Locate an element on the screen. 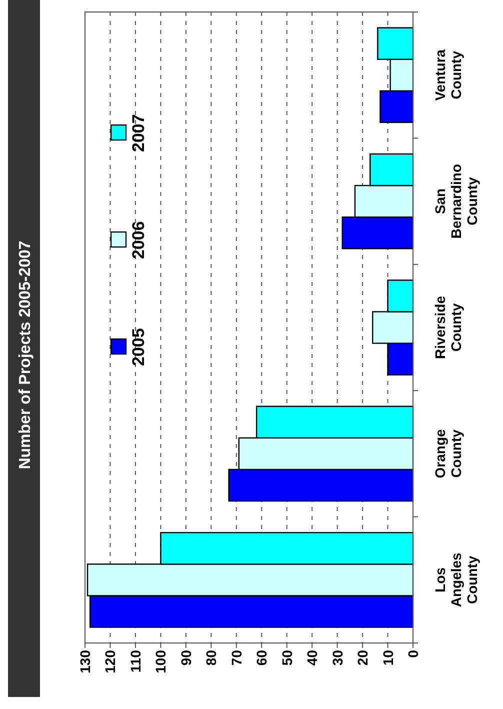 The height and width of the screenshot is (709, 503). x-tick-label: 0 is located at coordinates (413, 654).